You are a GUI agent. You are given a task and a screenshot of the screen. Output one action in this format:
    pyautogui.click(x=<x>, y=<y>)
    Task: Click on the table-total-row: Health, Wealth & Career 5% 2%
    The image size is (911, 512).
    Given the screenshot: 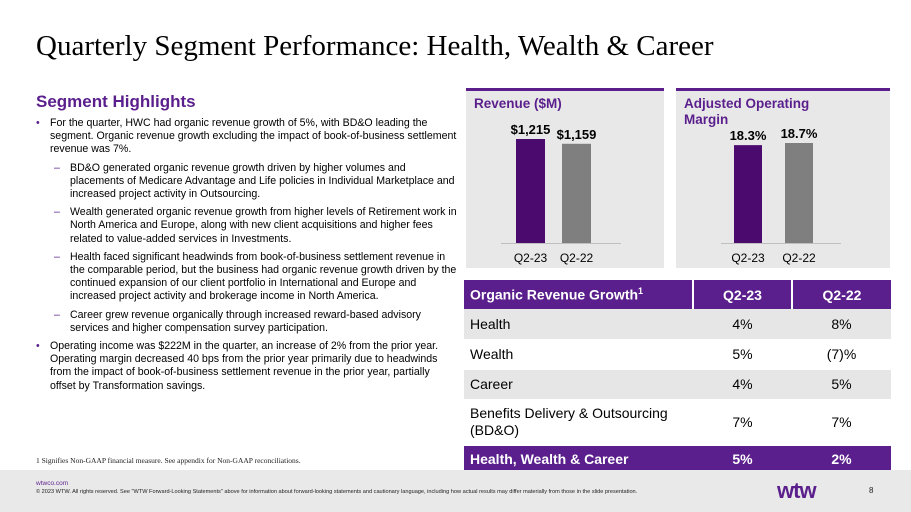 What is the action you would take?
    pyautogui.click(x=677, y=459)
    